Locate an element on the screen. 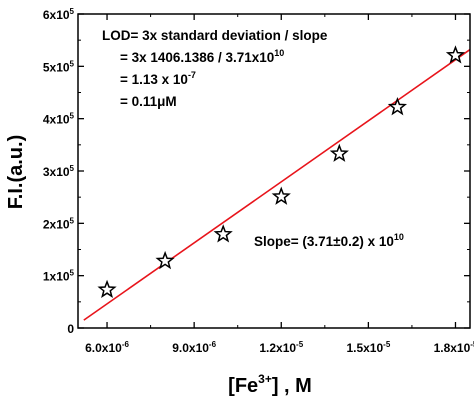  x-tick-label: 6.0x10⁻⁶ is located at coordinates (107, 347).